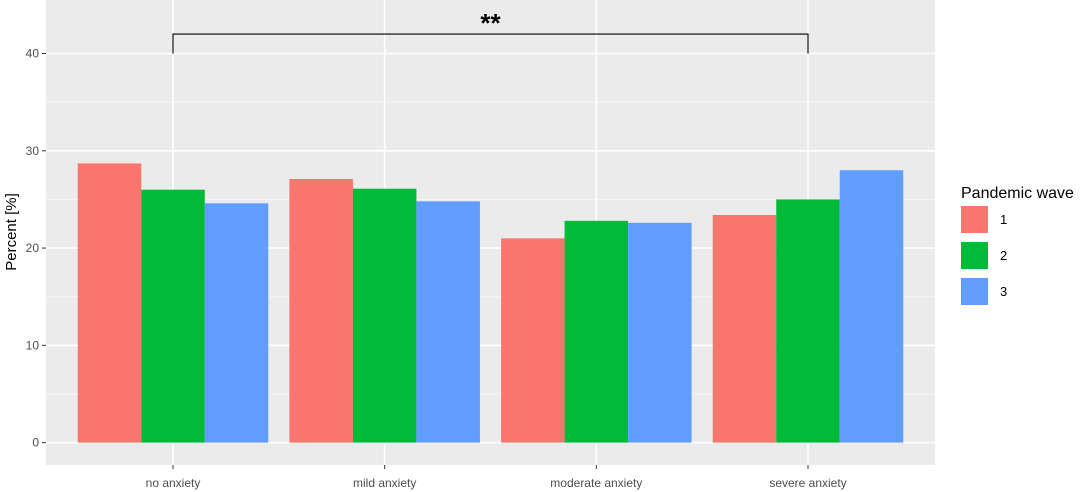 The width and height of the screenshot is (1084, 492). Describe the element at coordinates (35, 443) in the screenshot. I see `y-tick-label: 0` at that location.